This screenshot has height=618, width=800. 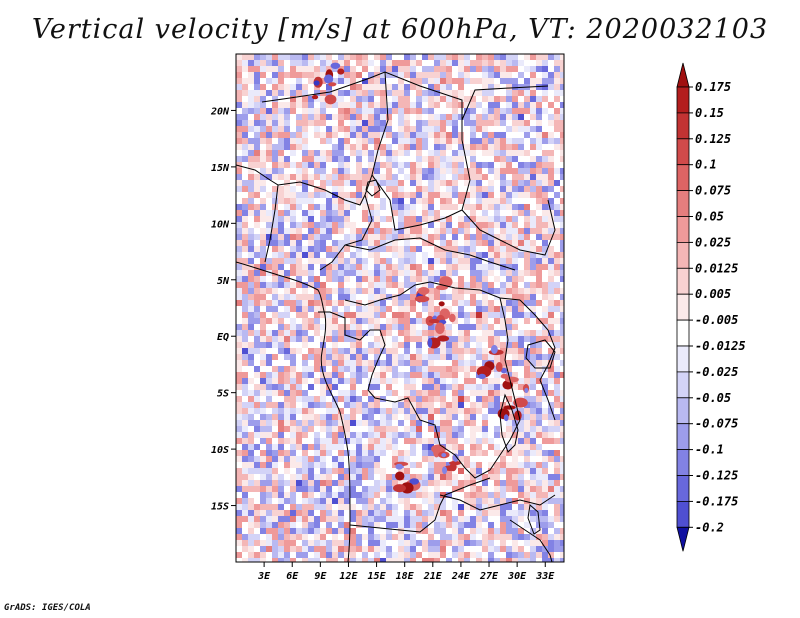 I want to click on colorbar-label: -0.0125, so click(x=720, y=346).